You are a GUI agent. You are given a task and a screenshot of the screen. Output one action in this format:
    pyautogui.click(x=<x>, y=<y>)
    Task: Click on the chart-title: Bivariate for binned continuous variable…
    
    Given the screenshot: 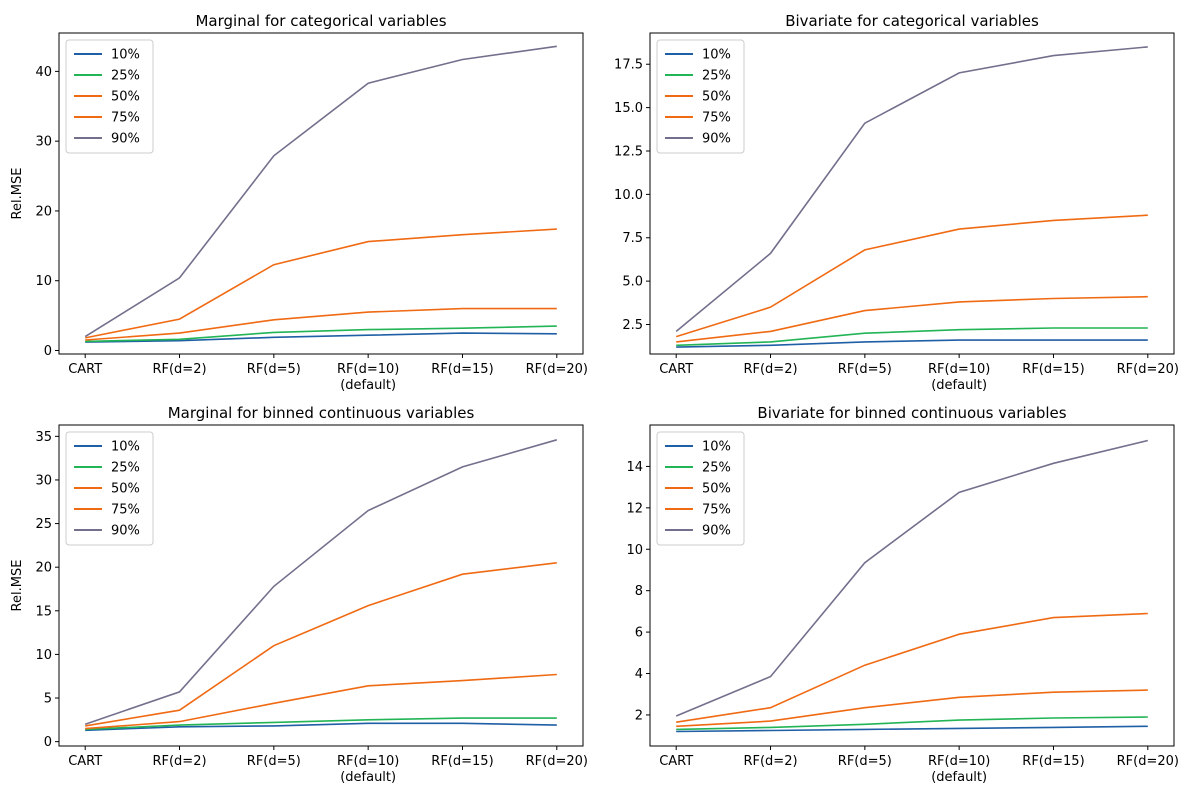 What is the action you would take?
    pyautogui.click(x=911, y=413)
    